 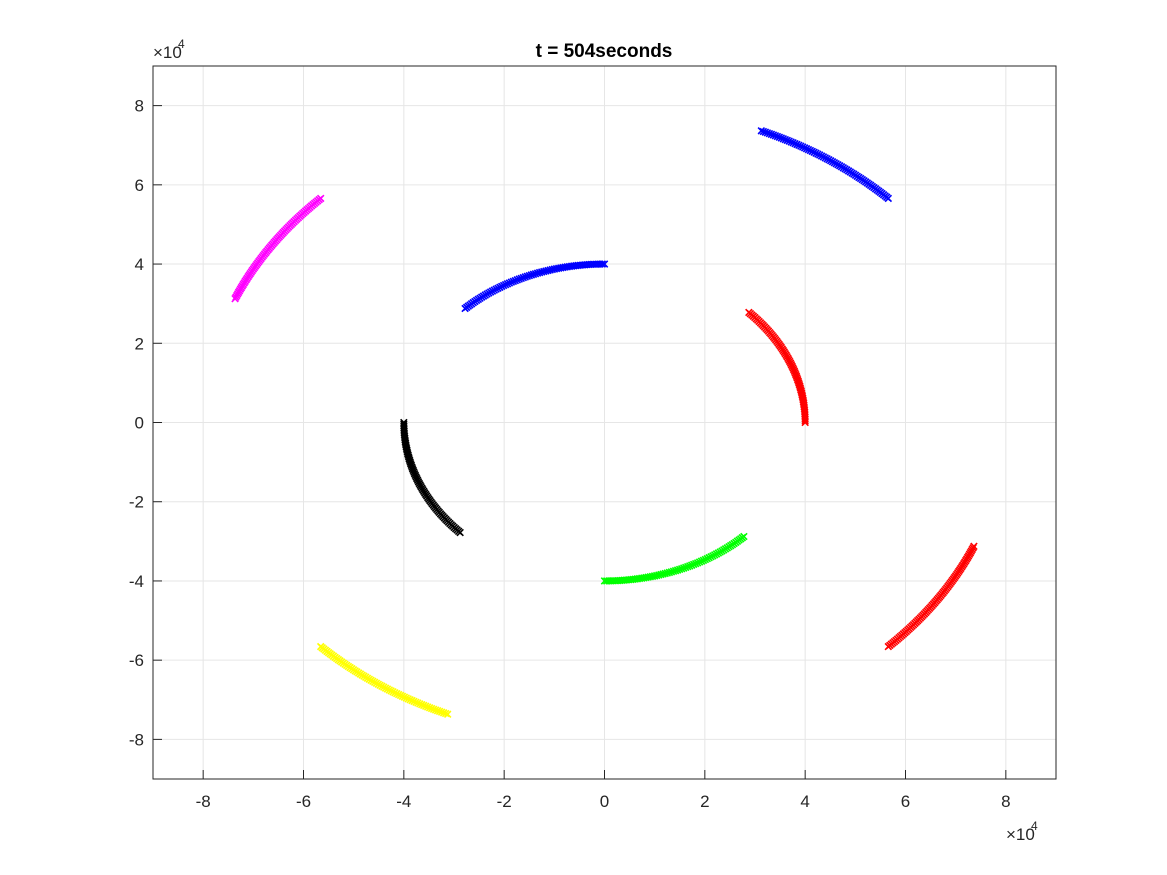 What do you see at coordinates (203, 801) in the screenshot?
I see `x-tick-label: -8` at bounding box center [203, 801].